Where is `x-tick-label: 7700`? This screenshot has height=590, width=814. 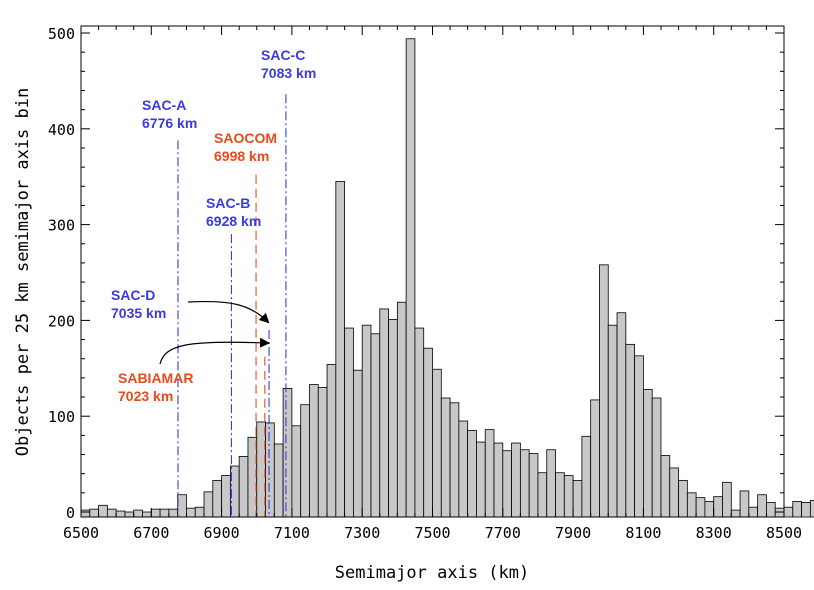 x-tick-label: 7700 is located at coordinates (503, 533).